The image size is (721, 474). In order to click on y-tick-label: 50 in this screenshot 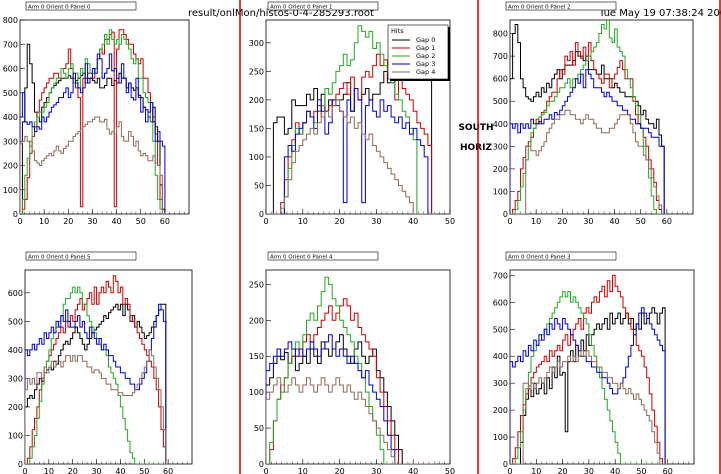, I will do `click(259, 428)`.